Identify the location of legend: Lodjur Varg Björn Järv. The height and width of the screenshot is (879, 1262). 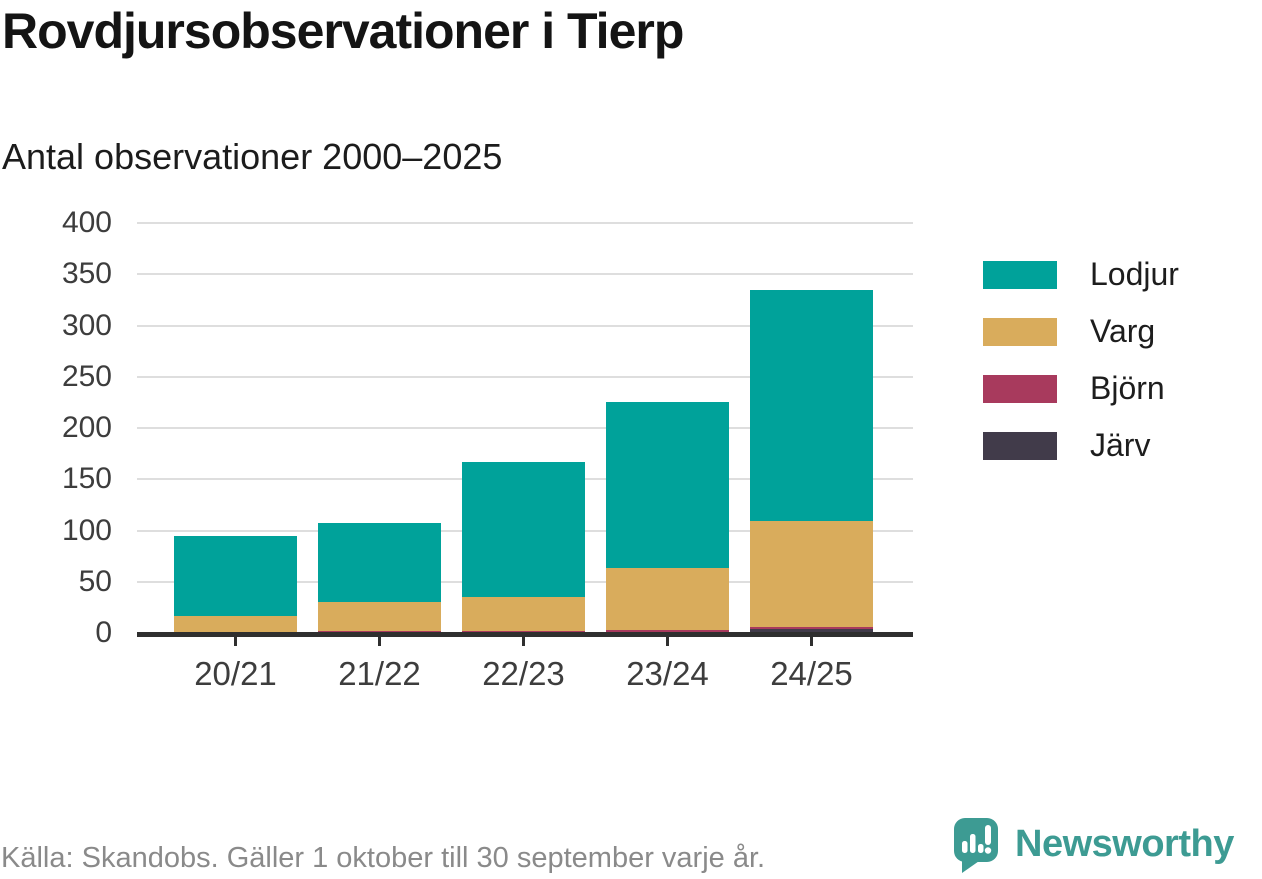
(1081, 371).